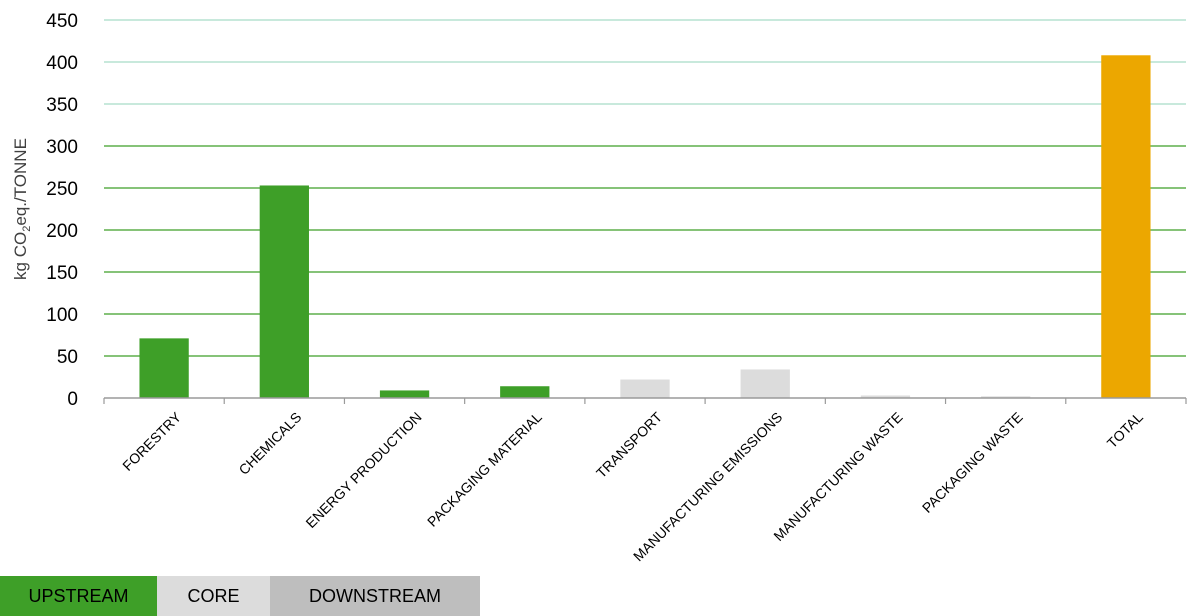 The height and width of the screenshot is (616, 1189). Describe the element at coordinates (707, 486) in the screenshot. I see `x-tick-label: MANUFACTURING EMISSIONS` at that location.